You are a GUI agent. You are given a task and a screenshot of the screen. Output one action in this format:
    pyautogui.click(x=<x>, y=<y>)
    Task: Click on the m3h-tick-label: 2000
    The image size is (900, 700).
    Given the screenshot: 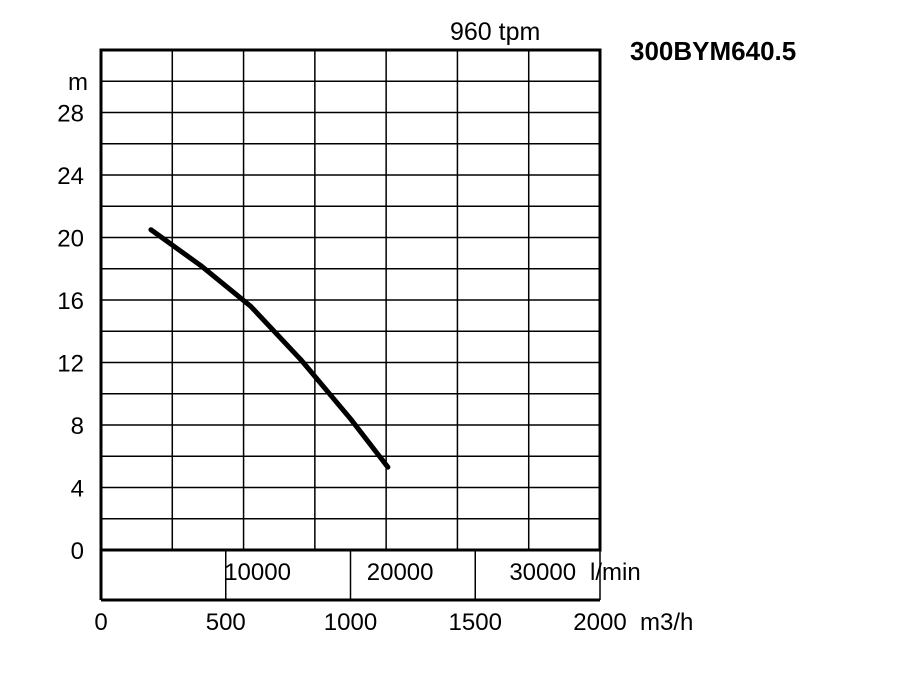 What is the action you would take?
    pyautogui.click(x=599, y=622)
    